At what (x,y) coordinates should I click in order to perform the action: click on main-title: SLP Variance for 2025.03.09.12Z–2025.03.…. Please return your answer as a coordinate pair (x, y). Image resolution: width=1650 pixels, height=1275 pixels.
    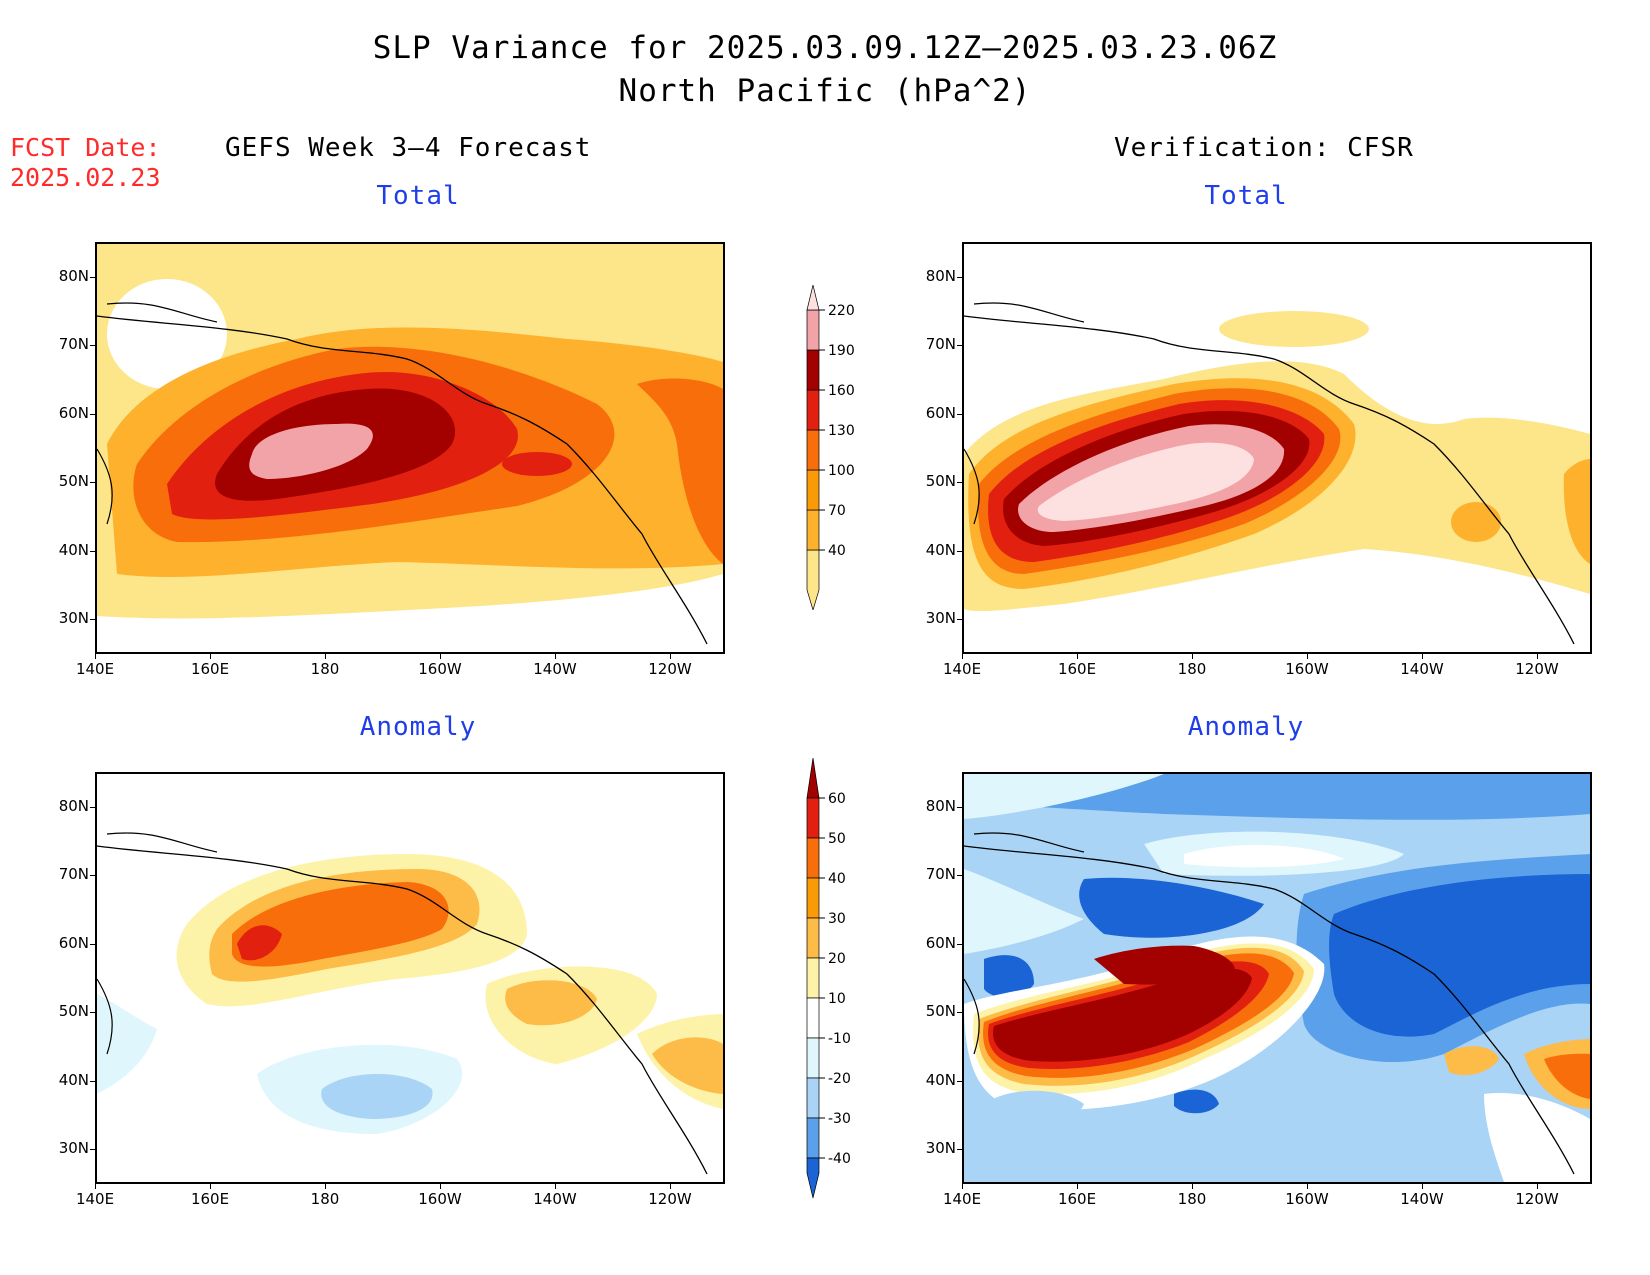
    Looking at the image, I should click on (825, 48).